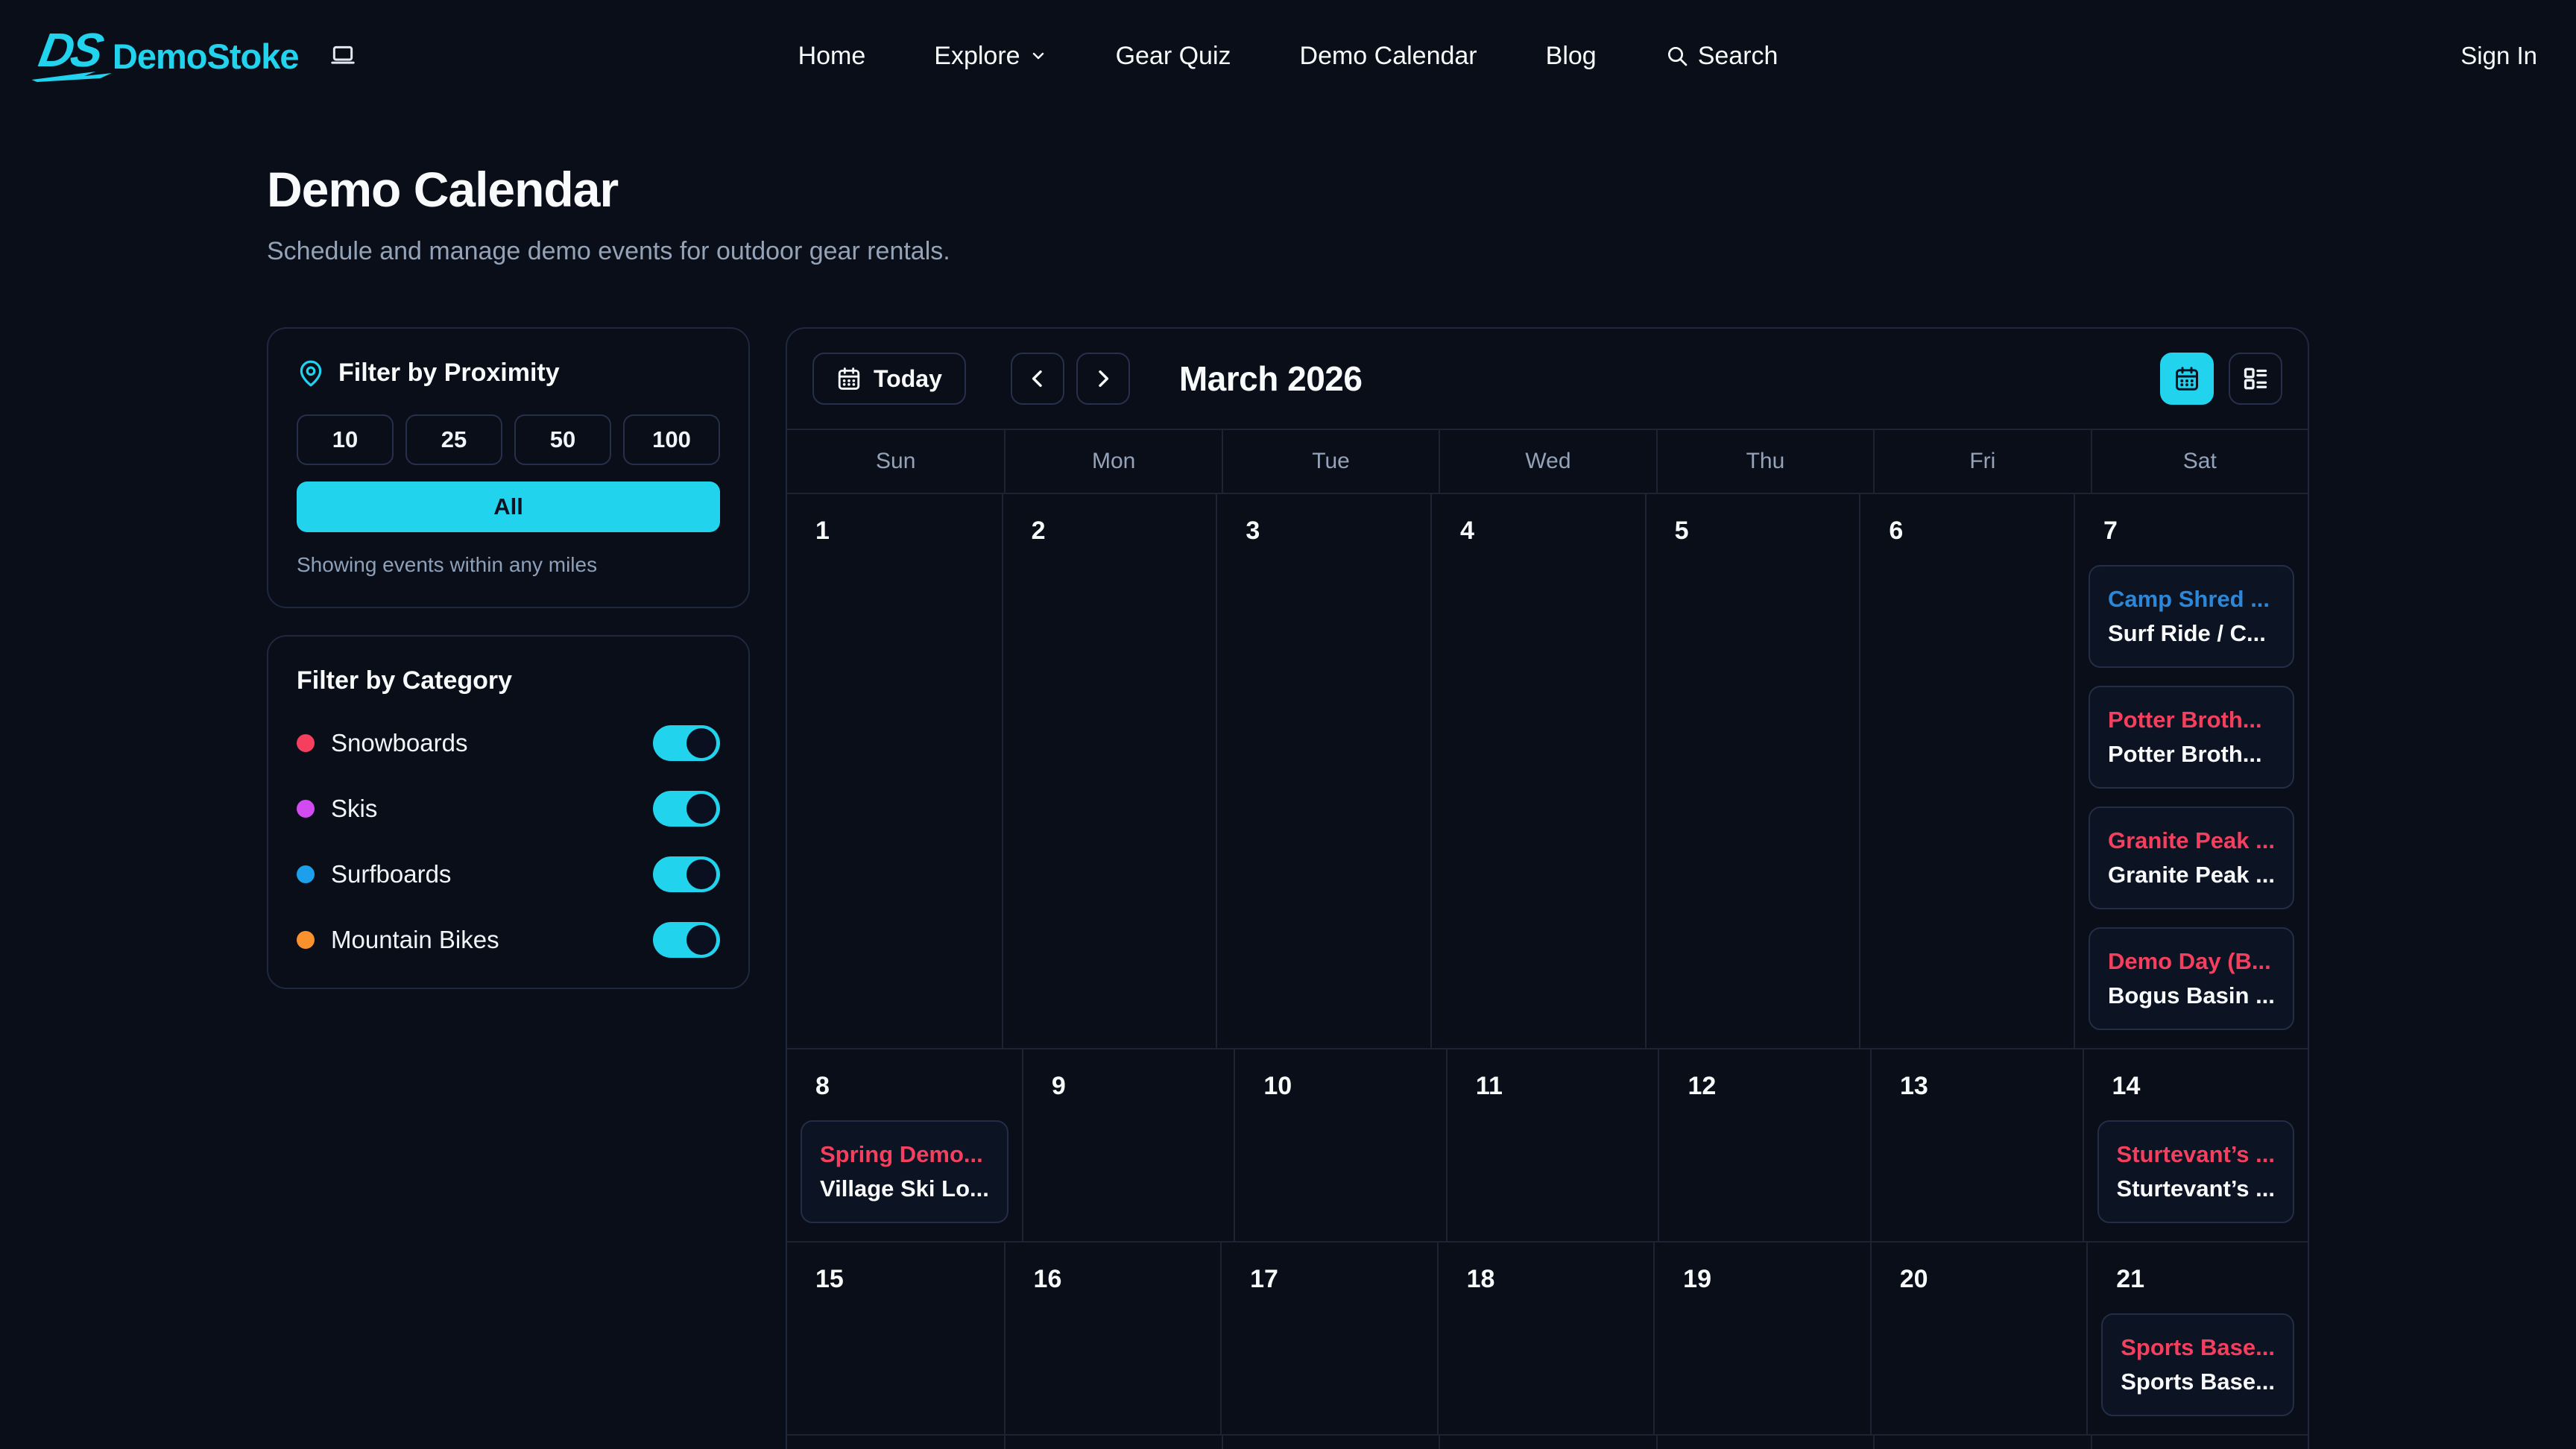 The width and height of the screenshot is (2576, 1449). Describe the element at coordinates (849, 379) in the screenshot. I see `calendar-icon` at that location.